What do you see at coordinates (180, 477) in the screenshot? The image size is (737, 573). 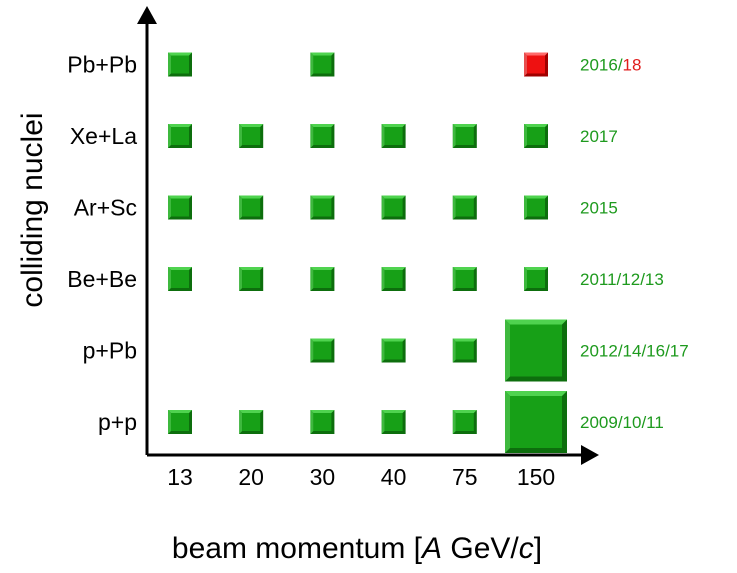 I see `x-tick-label: 13` at bounding box center [180, 477].